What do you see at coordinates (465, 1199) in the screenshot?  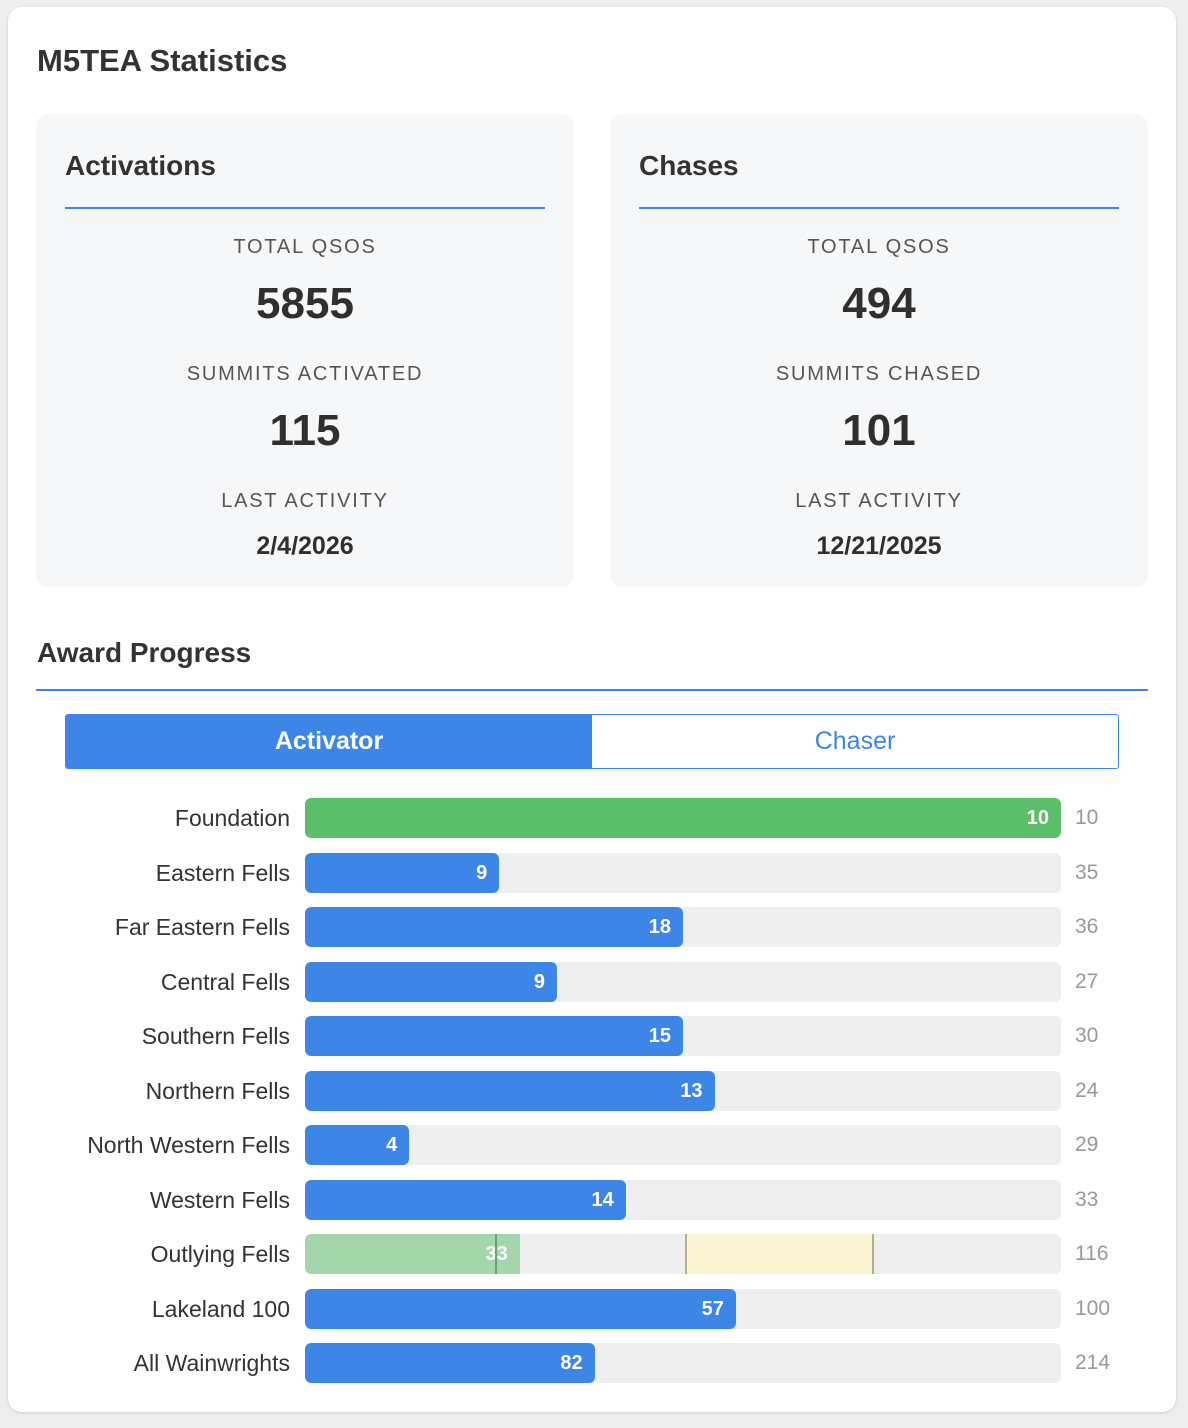 I see `progress-fill: 14` at bounding box center [465, 1199].